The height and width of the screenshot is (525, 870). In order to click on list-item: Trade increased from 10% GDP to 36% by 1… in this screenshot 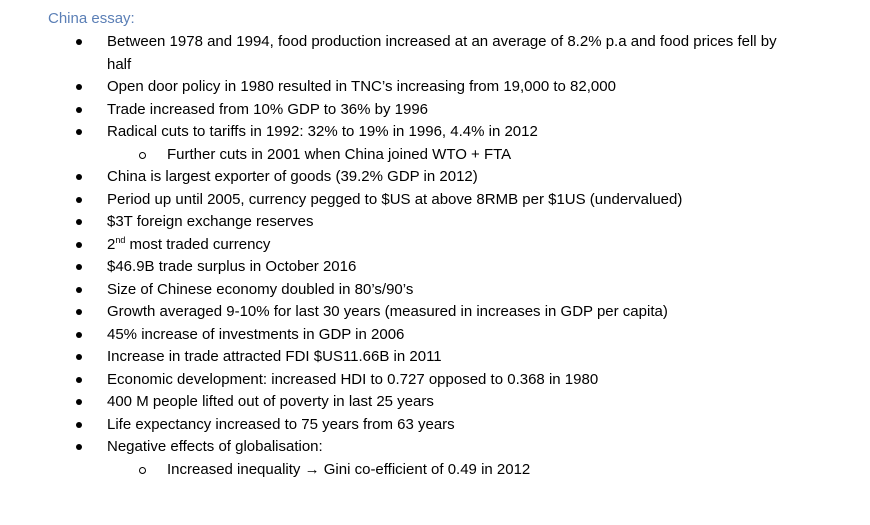, I will do `click(398, 110)`.